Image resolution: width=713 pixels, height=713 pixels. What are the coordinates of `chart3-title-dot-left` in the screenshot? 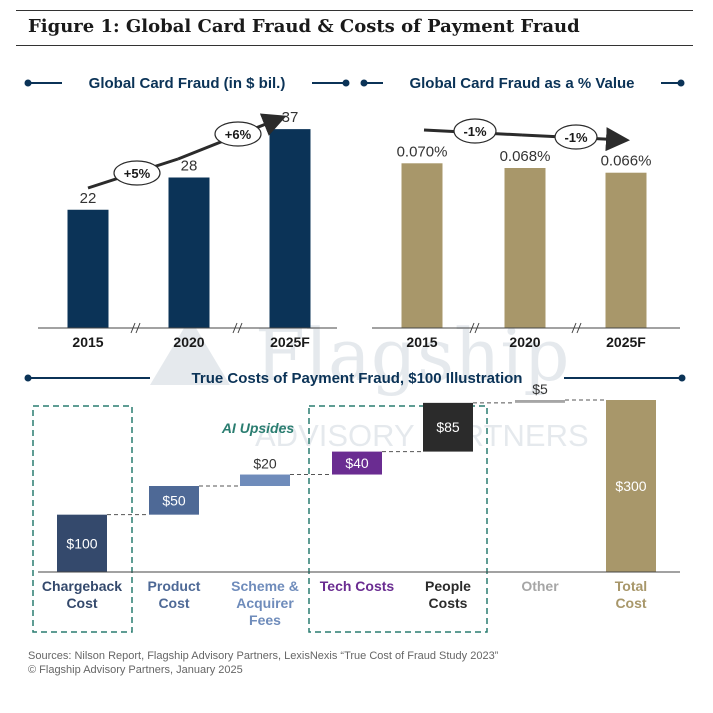 It's located at (28, 378).